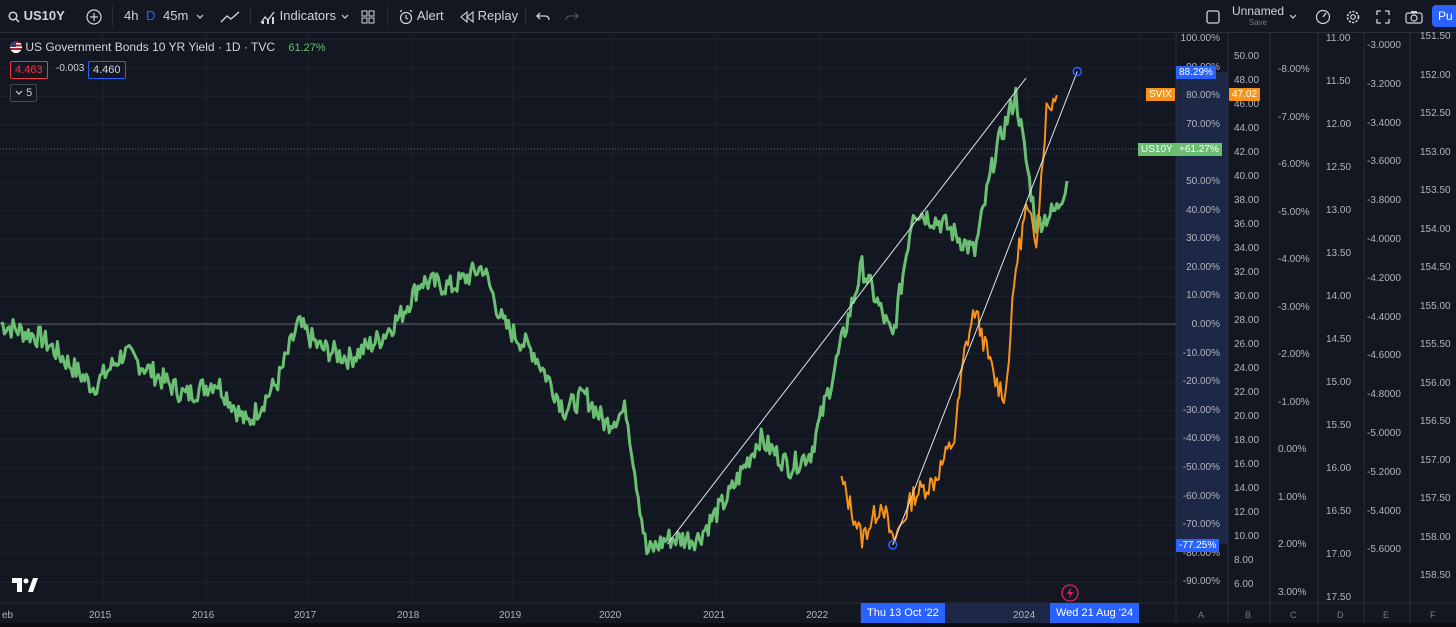 This screenshot has width=1456, height=627. What do you see at coordinates (1444, 16) in the screenshot?
I see `publish-button: Pu` at bounding box center [1444, 16].